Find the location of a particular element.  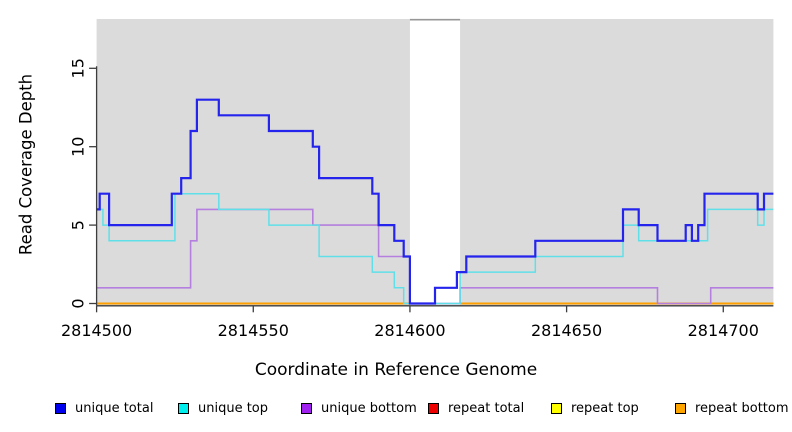

legend-label: repeat top is located at coordinates (605, 408).